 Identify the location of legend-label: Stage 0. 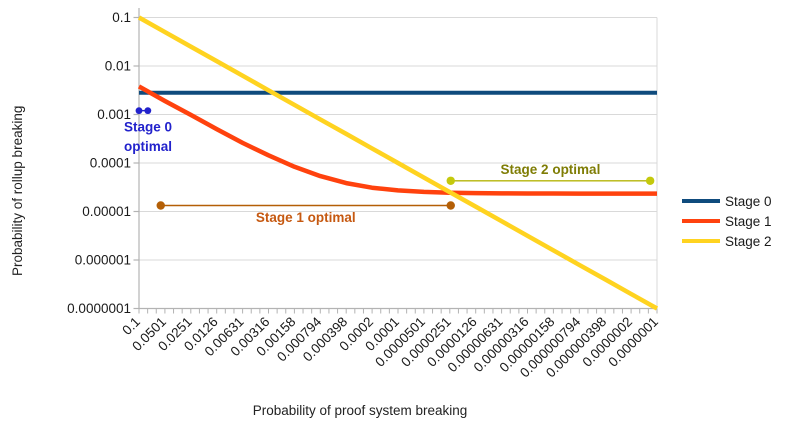
(748, 201).